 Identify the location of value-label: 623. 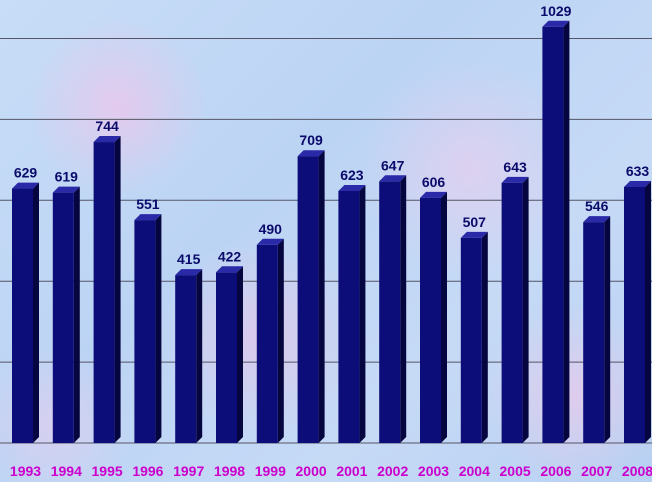
(352, 175).